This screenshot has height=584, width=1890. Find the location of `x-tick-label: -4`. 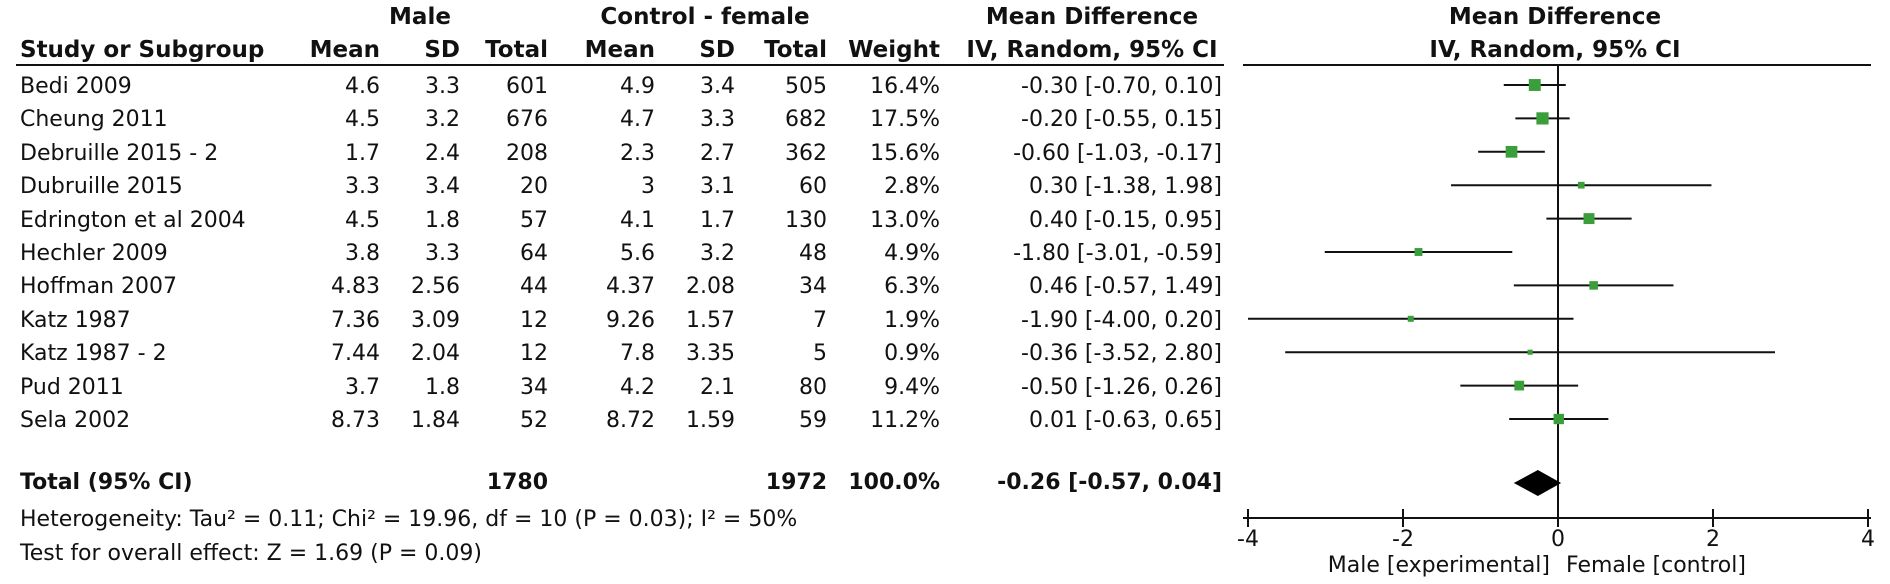

x-tick-label: -4 is located at coordinates (1248, 539).